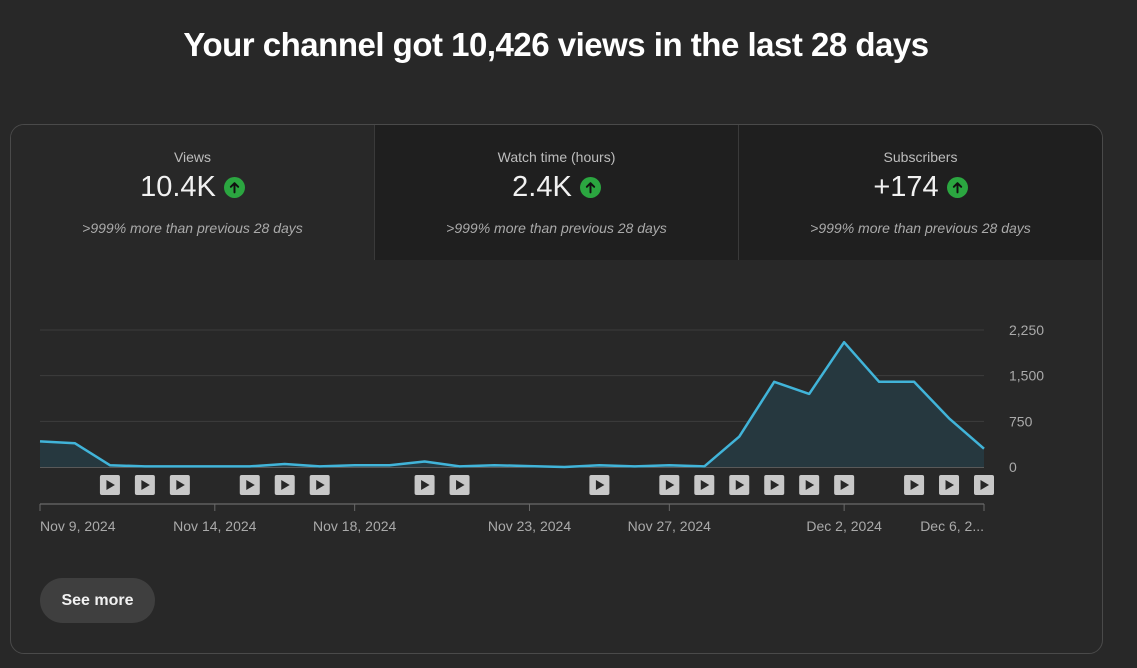 This screenshot has height=668, width=1137. I want to click on y-tick-label: 0, so click(1013, 467).